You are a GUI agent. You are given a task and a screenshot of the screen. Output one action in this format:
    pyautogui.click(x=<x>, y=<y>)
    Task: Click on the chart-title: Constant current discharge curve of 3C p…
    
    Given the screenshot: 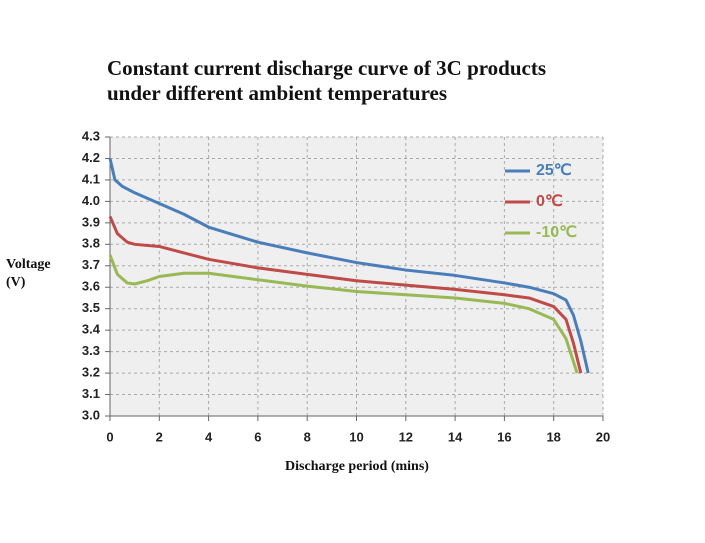 What is the action you would take?
    pyautogui.click(x=326, y=68)
    